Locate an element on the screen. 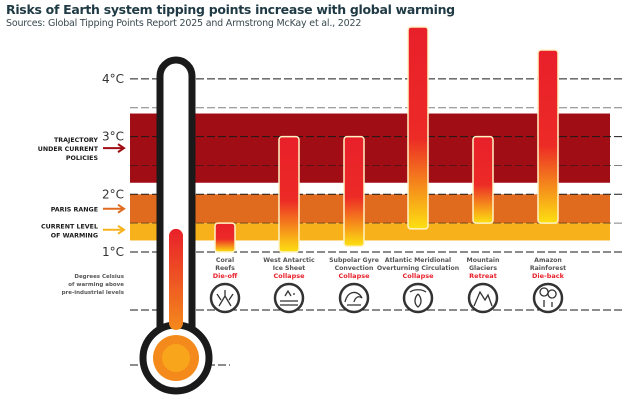 This screenshot has width=624, height=412. coral-icon-glyph is located at coordinates (225, 298).